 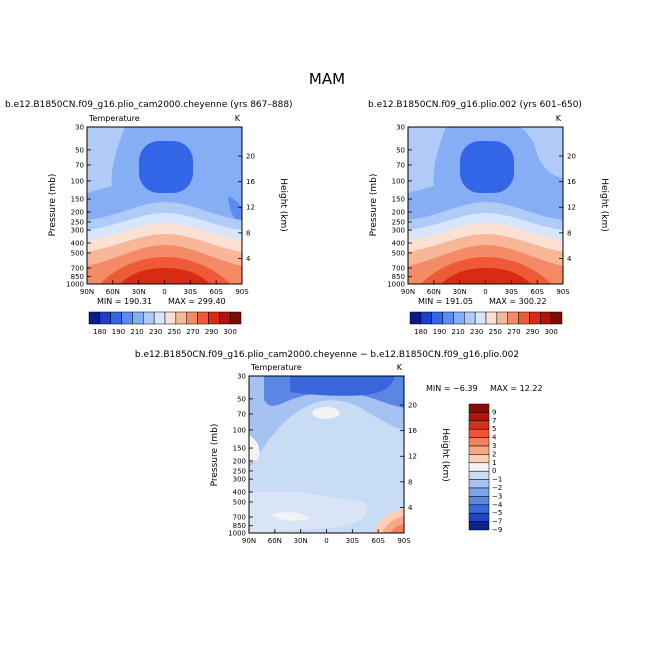 What do you see at coordinates (497, 488) in the screenshot?
I see `colorbar-label: −2` at bounding box center [497, 488].